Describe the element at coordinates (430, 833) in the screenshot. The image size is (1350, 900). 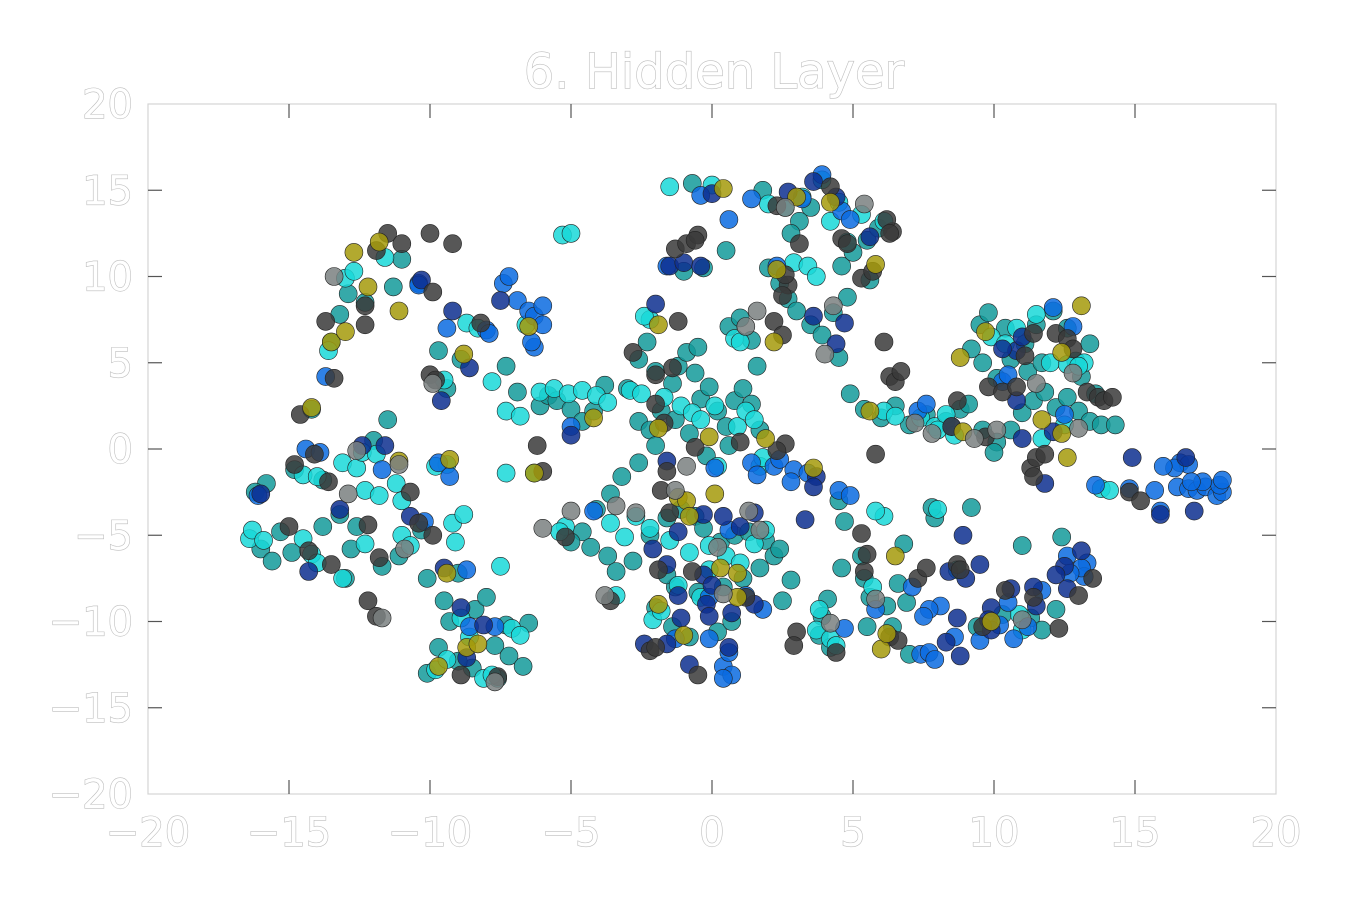
I see `x-tick-label: −10` at that location.